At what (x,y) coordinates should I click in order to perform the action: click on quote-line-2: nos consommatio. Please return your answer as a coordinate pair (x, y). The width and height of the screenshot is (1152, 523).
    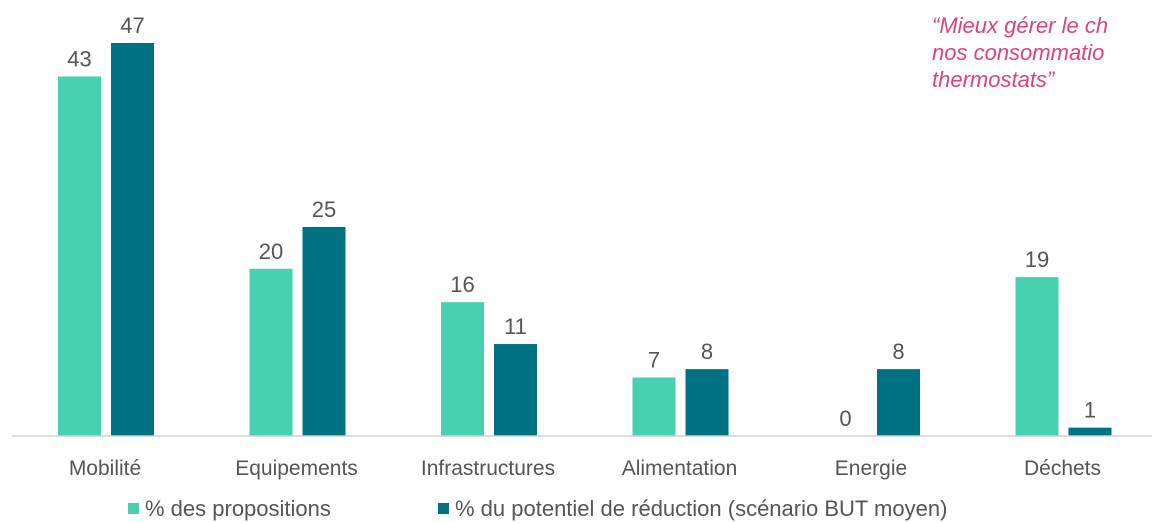
    Looking at the image, I should click on (1018, 52).